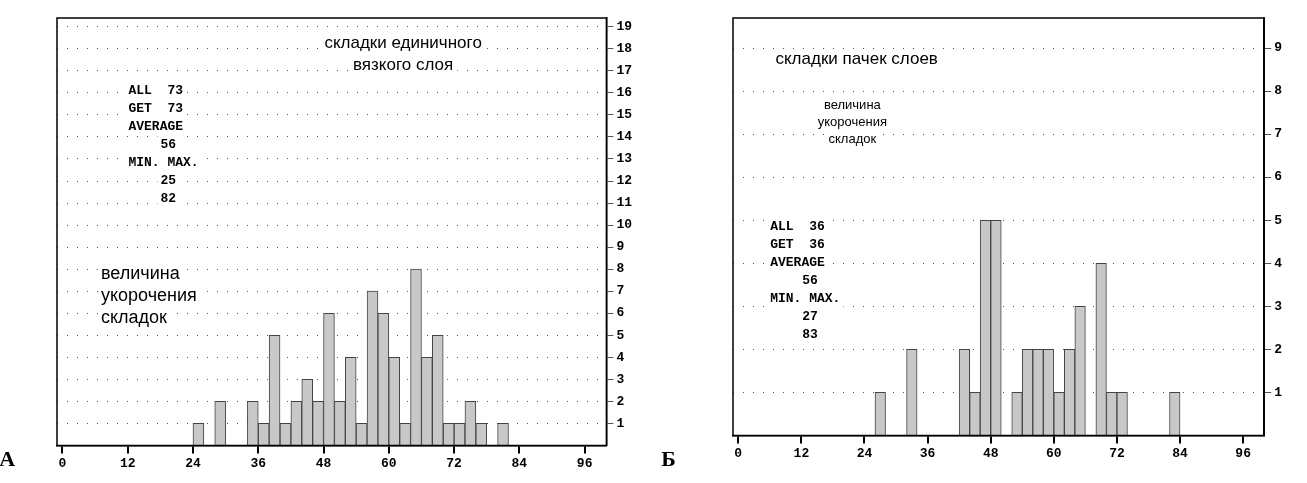 This screenshot has width=1307, height=483. Describe the element at coordinates (403, 54) in the screenshot. I see `text: складки единичного вязкого слоя` at that location.